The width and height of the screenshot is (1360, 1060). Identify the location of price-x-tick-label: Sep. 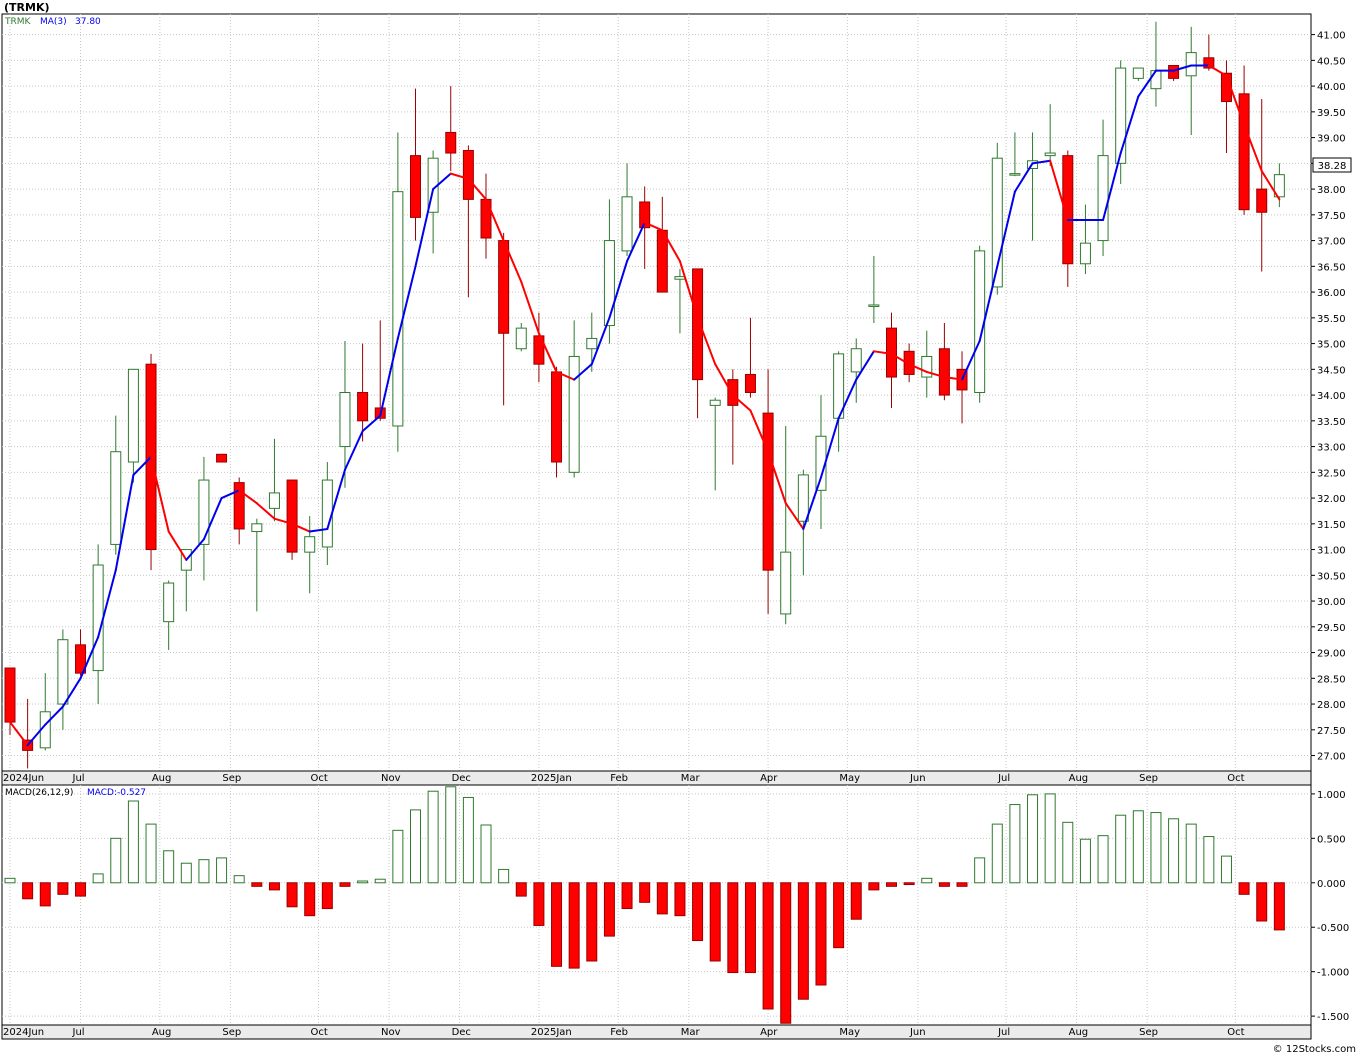
(231, 778).